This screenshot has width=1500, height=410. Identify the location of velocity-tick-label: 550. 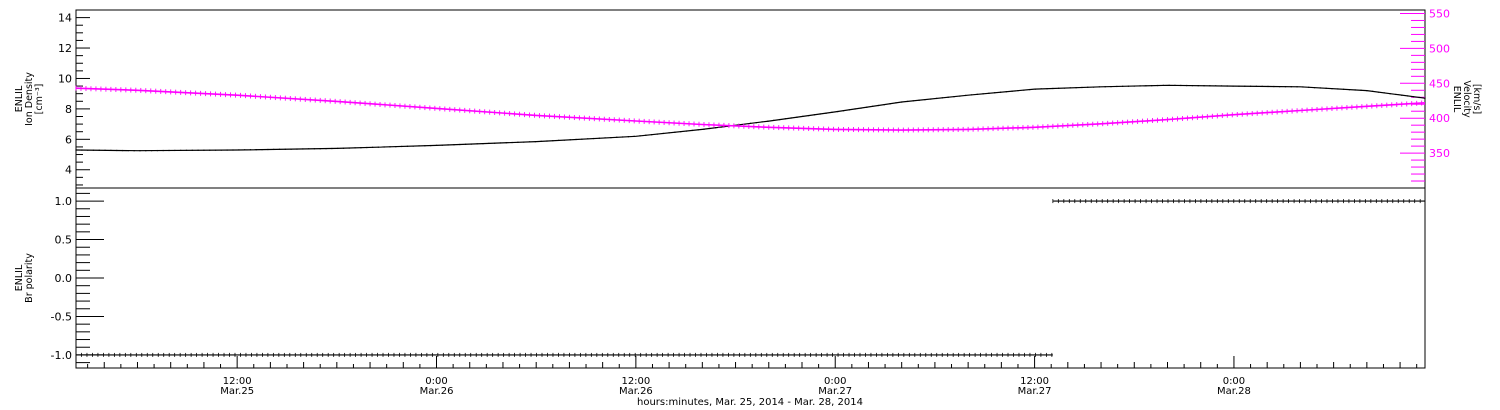
(1439, 13).